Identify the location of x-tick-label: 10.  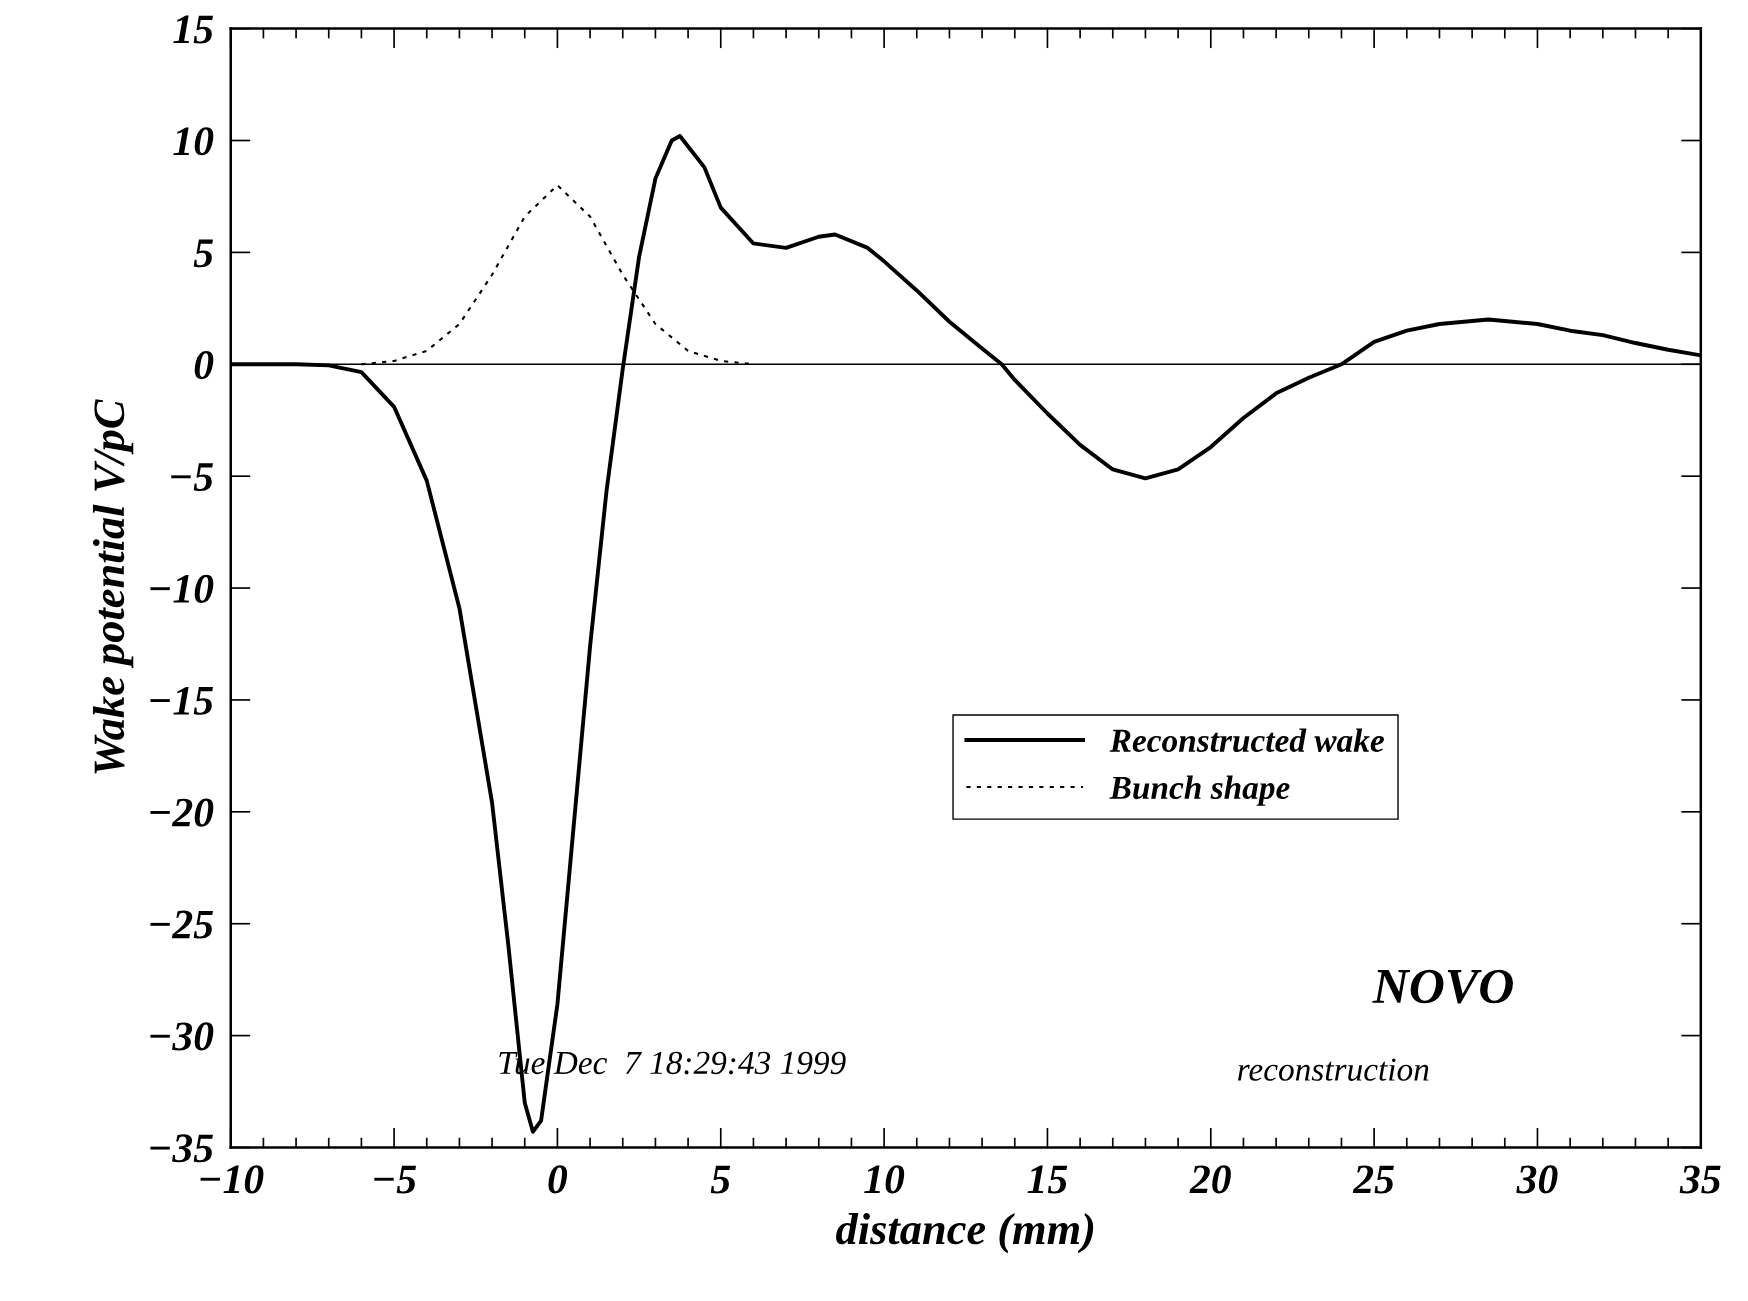
(884, 1179).